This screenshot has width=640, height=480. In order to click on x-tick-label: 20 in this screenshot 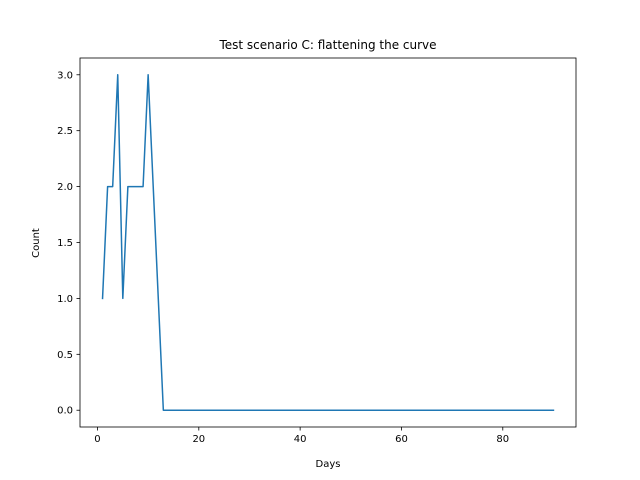, I will do `click(198, 439)`.